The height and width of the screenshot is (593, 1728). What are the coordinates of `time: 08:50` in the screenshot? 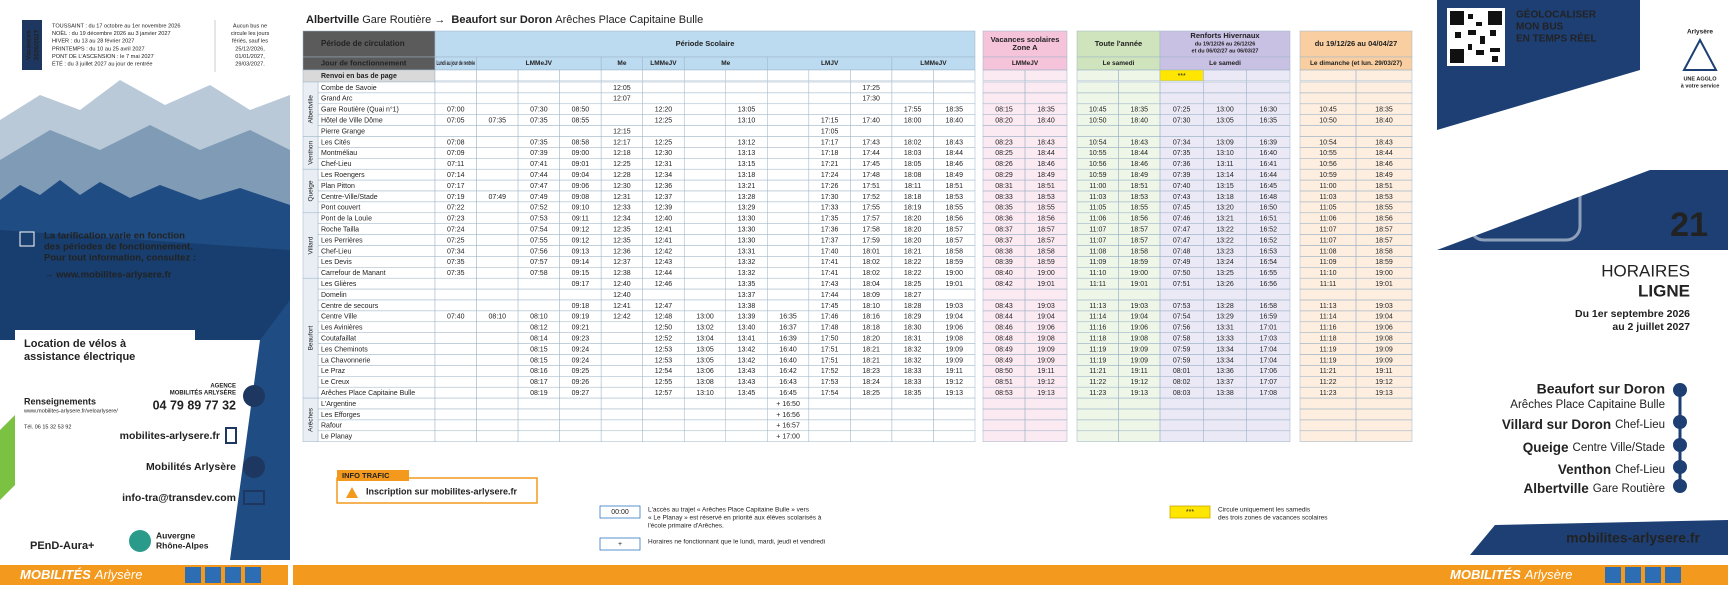 It's located at (581, 110).